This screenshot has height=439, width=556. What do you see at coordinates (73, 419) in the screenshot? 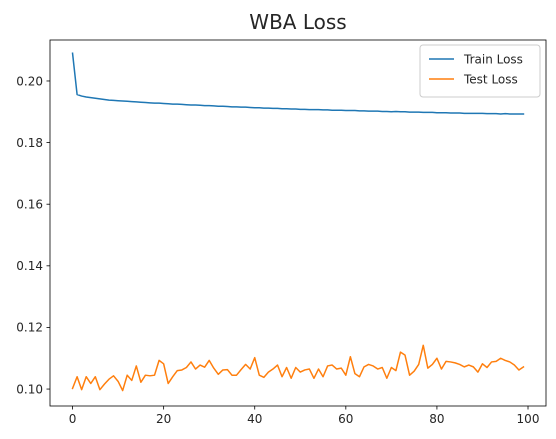
I see `x-tick-label: 0` at bounding box center [73, 419].